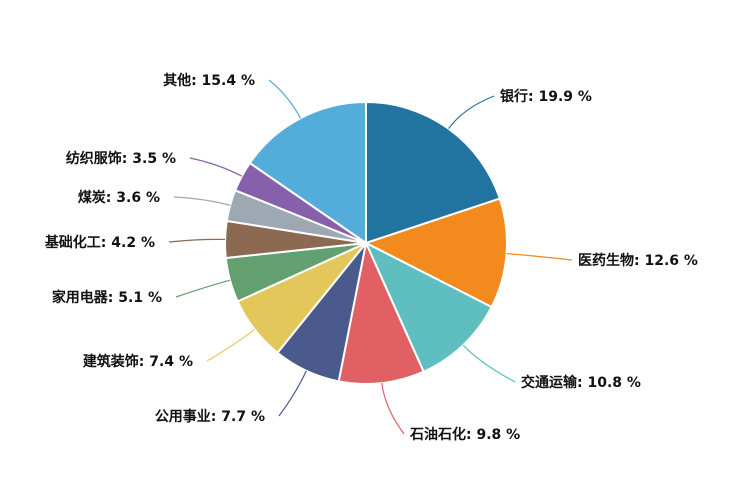 The image size is (748, 478). What do you see at coordinates (307, 172) in the screenshot?
I see `pie-slice` at bounding box center [307, 172].